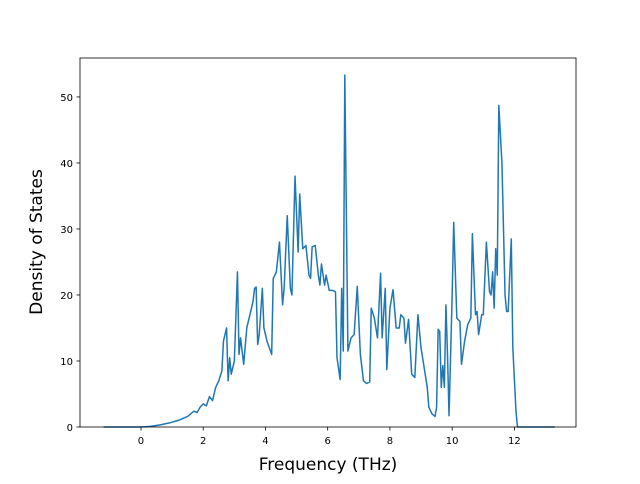 The image size is (640, 484). I want to click on y-tick-label: 0, so click(70, 428).